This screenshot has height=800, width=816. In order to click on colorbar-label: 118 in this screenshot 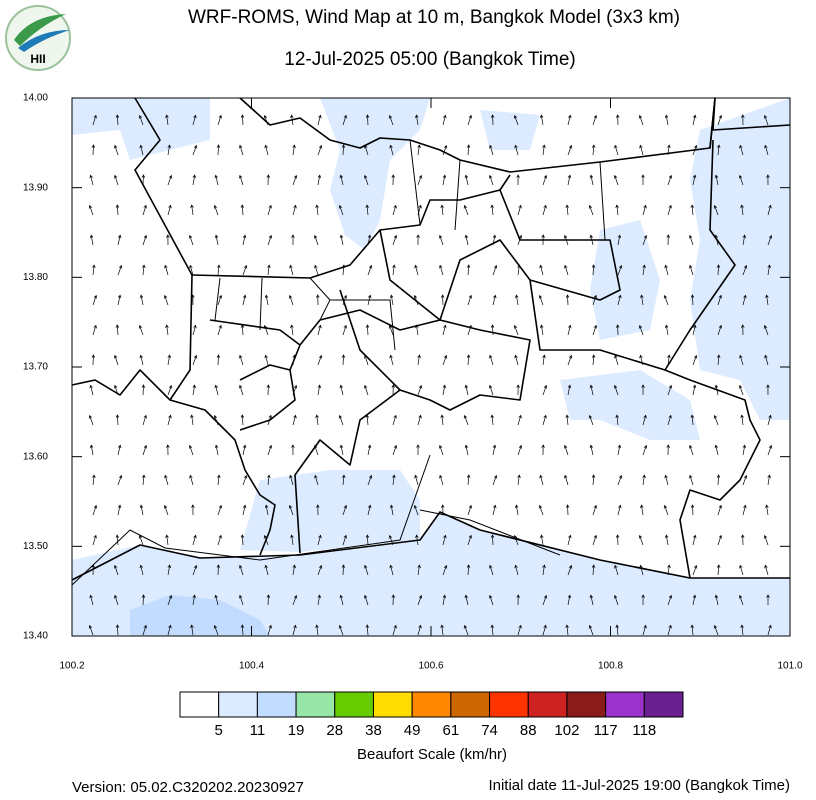, I will do `click(644, 730)`.